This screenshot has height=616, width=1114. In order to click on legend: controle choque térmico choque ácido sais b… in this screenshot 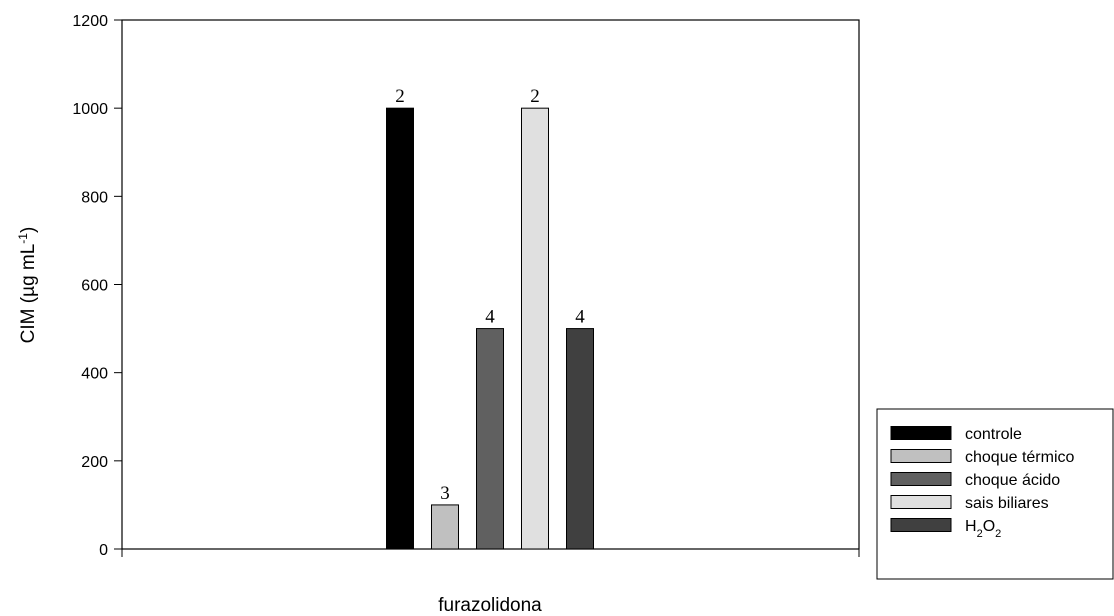, I will do `click(995, 494)`.